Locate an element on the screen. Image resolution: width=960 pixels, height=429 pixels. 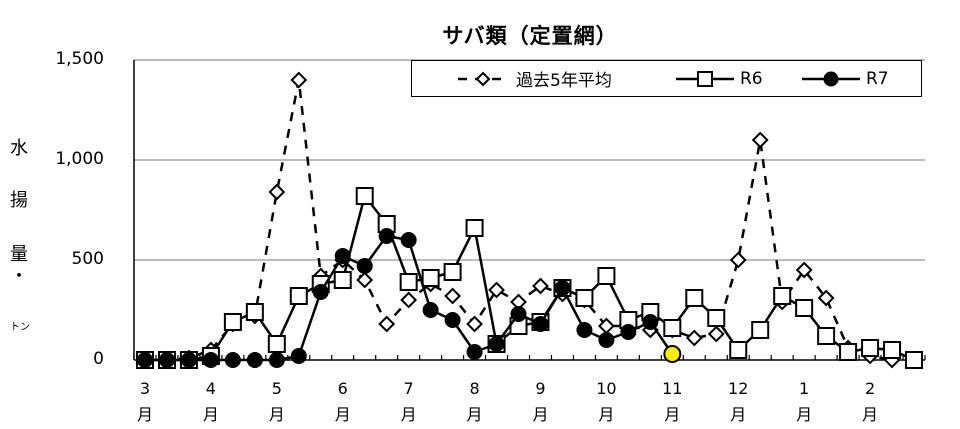
legend-item-r6: R6 is located at coordinates (719, 78).